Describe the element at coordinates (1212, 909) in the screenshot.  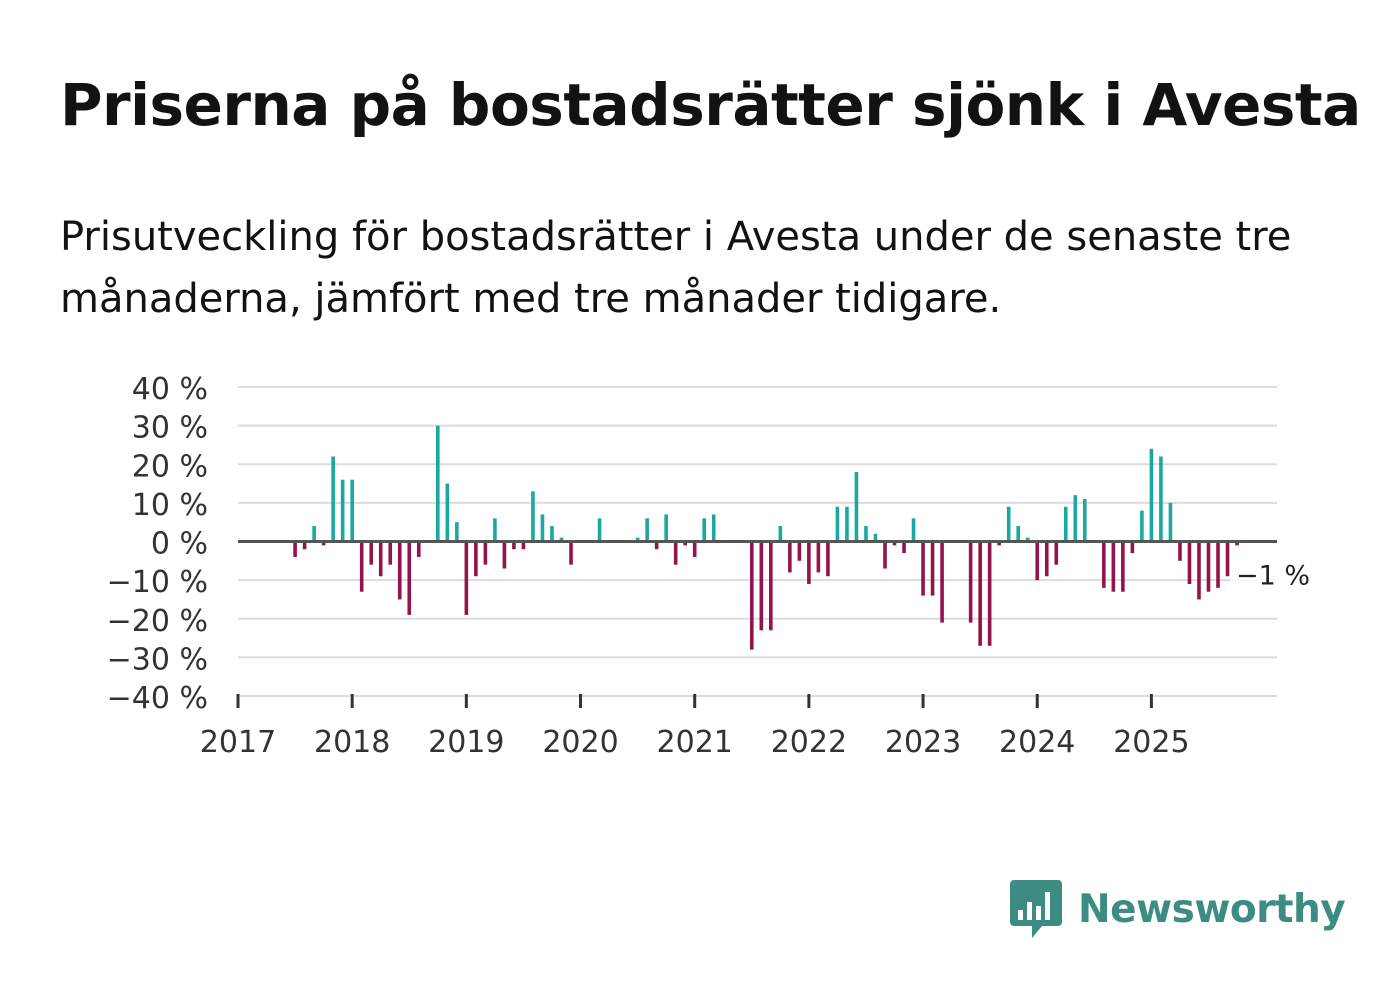
I see `logo-text: Newsworthy` at that location.